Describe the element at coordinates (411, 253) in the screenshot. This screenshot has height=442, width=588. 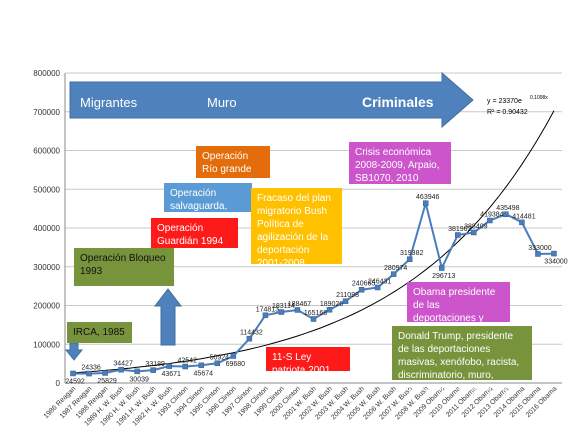
I see `data-label: 319382` at that location.